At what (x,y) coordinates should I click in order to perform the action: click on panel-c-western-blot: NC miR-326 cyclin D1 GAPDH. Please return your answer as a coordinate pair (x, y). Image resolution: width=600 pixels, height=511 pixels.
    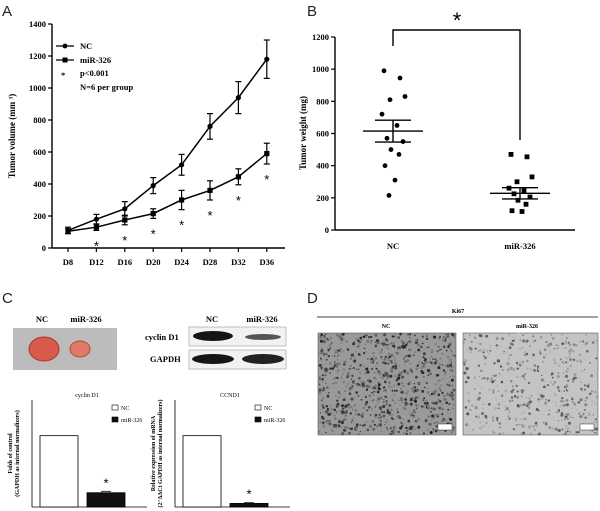
    Looking at the image, I should click on (216, 342).